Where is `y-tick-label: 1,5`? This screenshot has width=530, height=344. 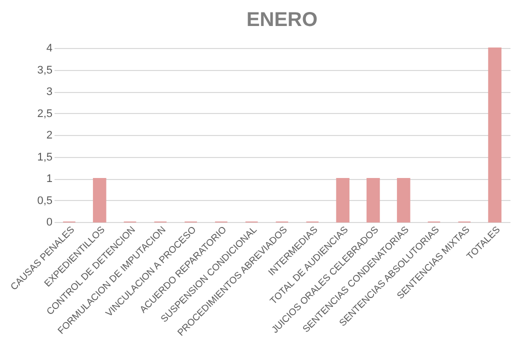
y-tick-label: 1,5 is located at coordinates (44, 157).